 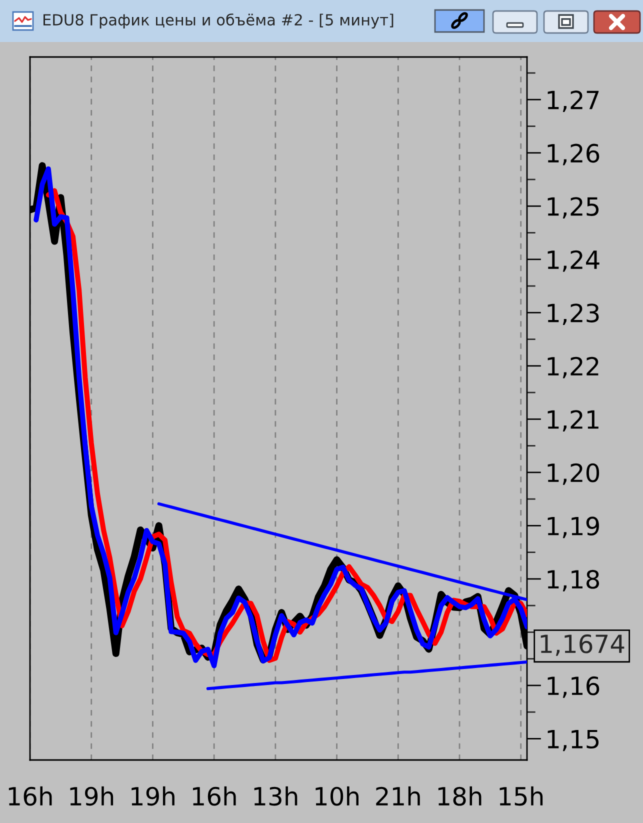 What do you see at coordinates (573, 527) in the screenshot?
I see `y-tick-label: 1,19` at bounding box center [573, 527].